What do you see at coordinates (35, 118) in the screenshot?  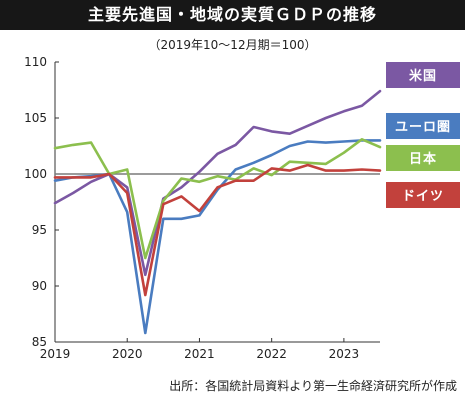 I see `y-tick-label: 105` at bounding box center [35, 118].